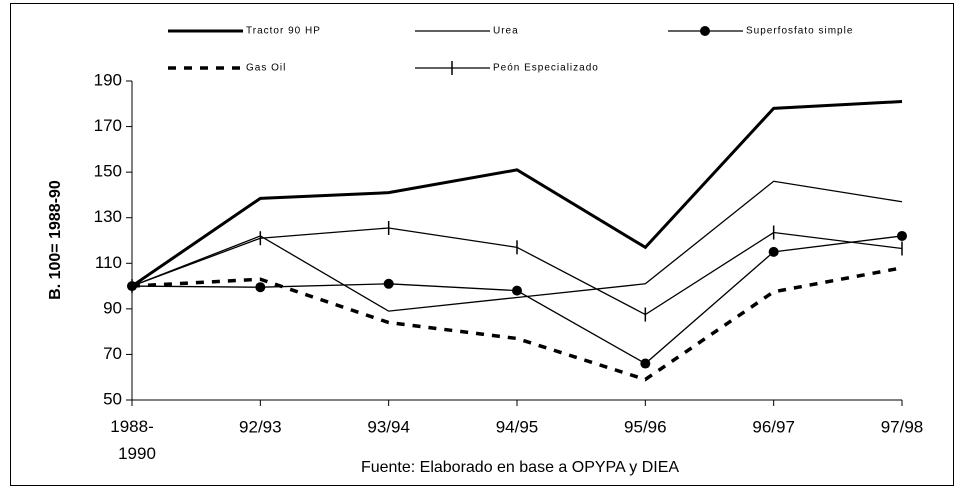  What do you see at coordinates (108, 262) in the screenshot?
I see `y-tick-label: 110` at bounding box center [108, 262].